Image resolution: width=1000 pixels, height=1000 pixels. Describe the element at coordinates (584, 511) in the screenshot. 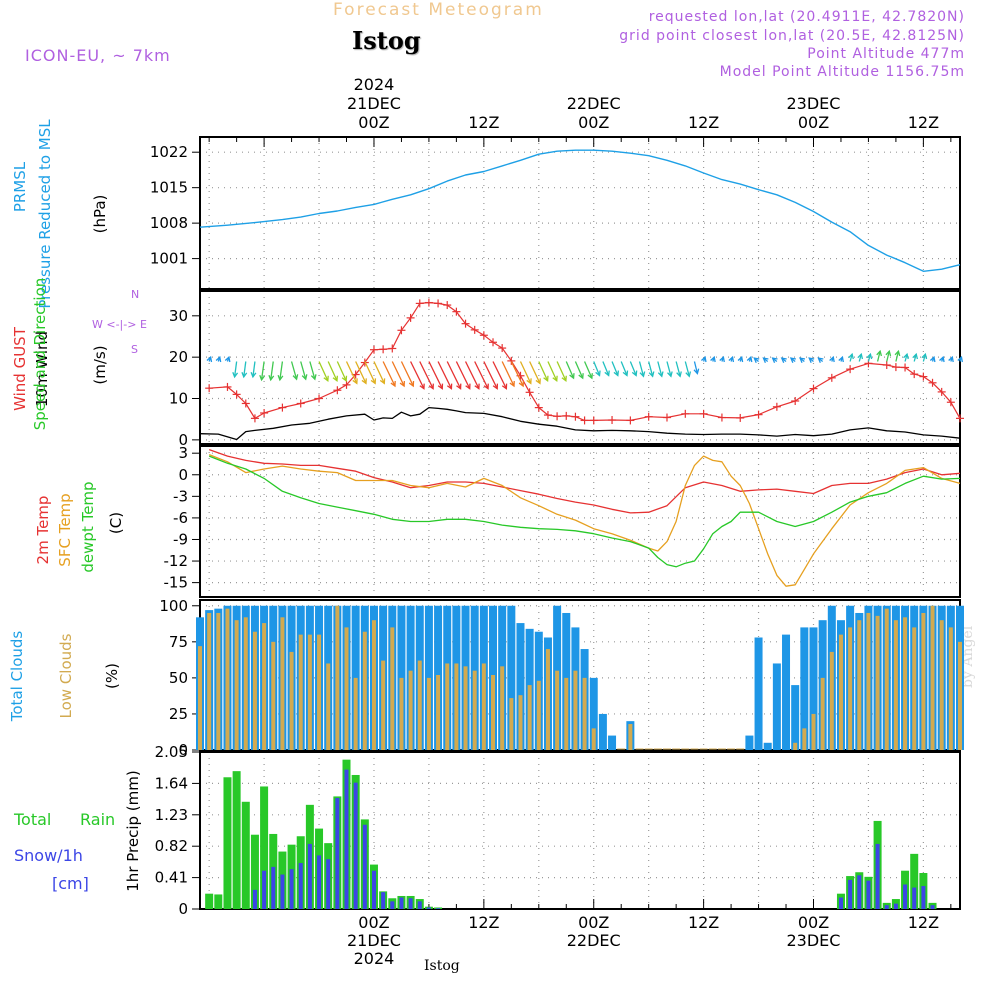

I see `temp-dewpt-line` at that location.